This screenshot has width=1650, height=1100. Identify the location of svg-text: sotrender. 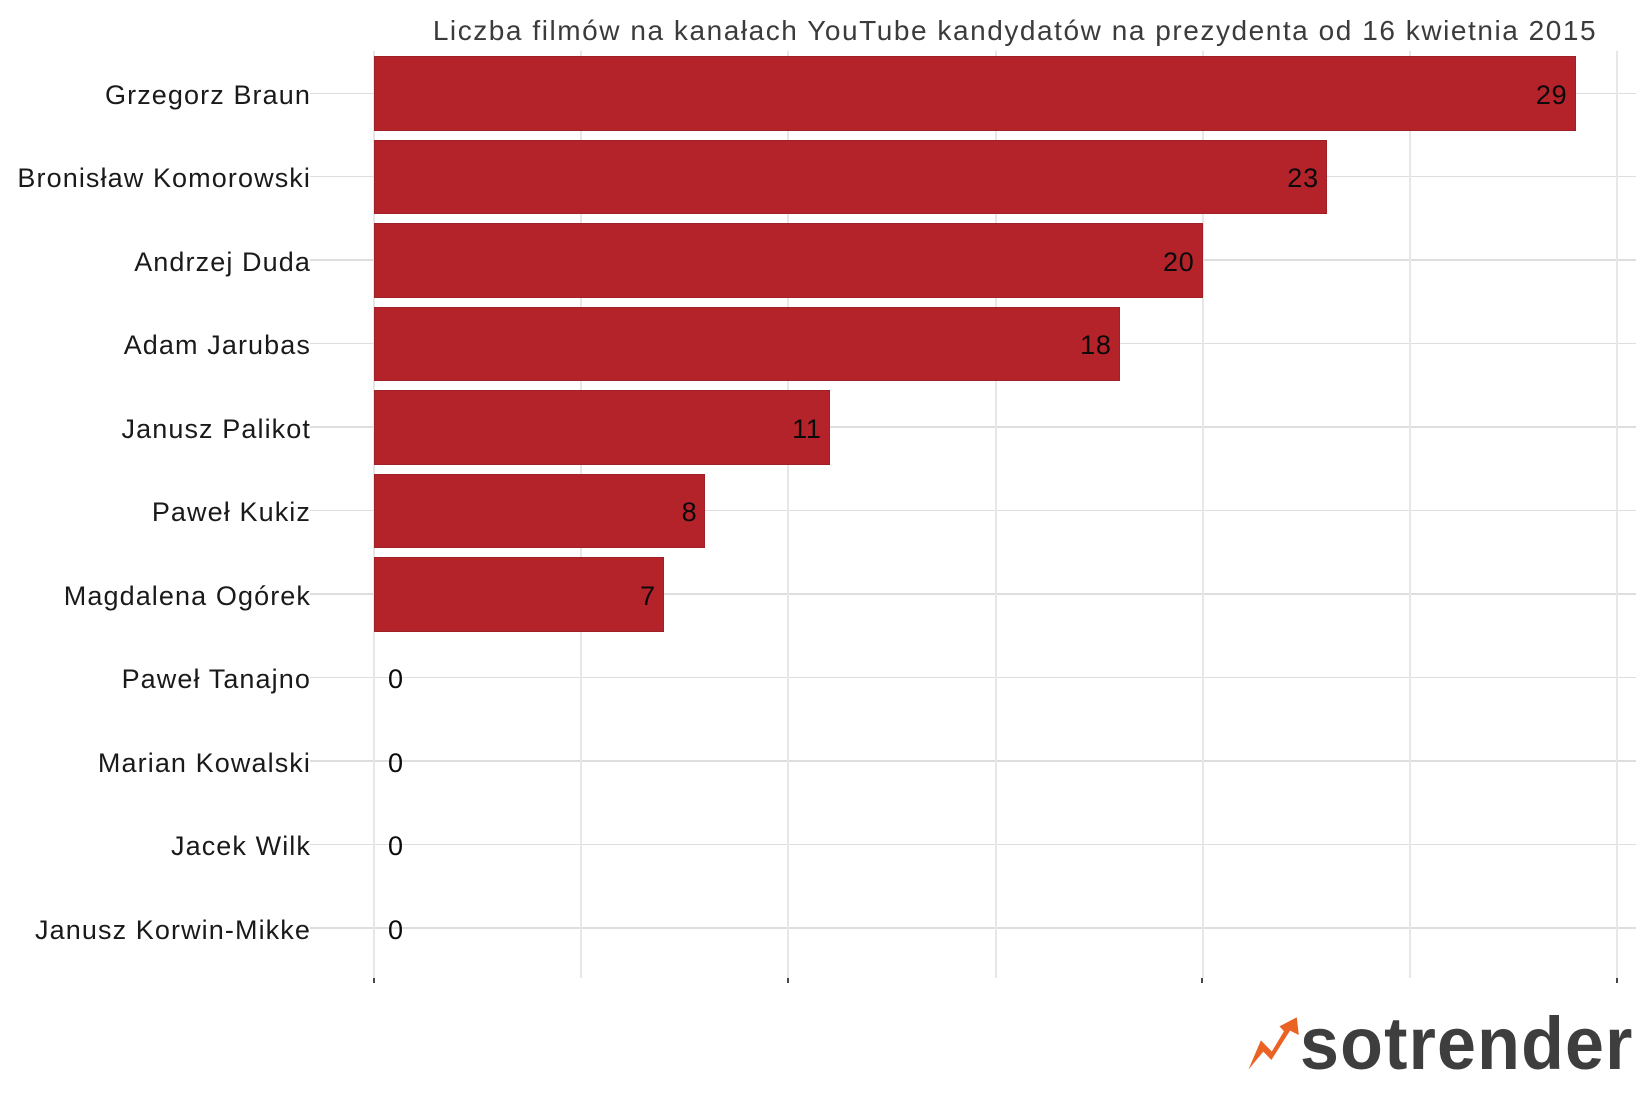
(1467, 1044).